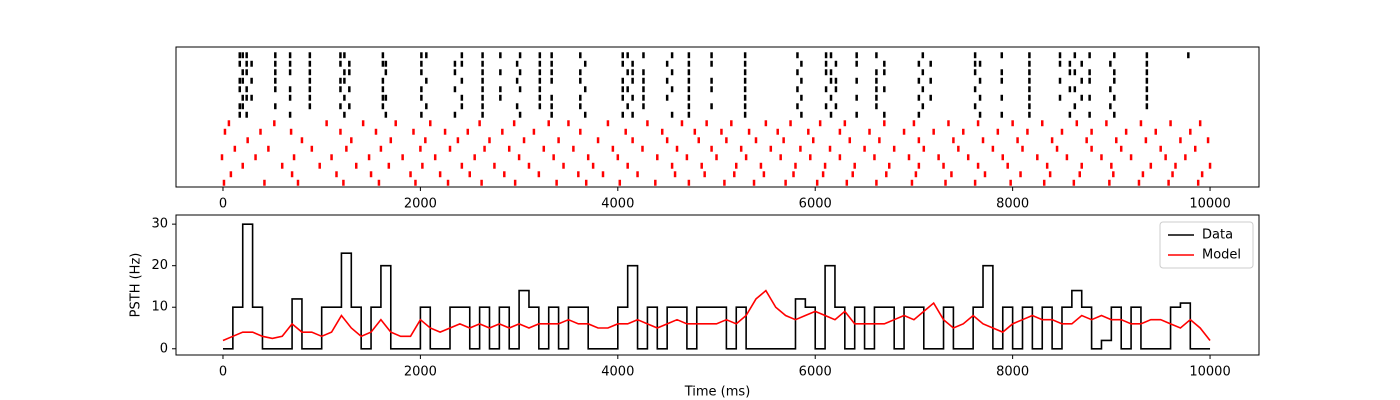 Image resolution: width=1400 pixels, height=400 pixels. I want to click on legend-label: Data, so click(1217, 235).